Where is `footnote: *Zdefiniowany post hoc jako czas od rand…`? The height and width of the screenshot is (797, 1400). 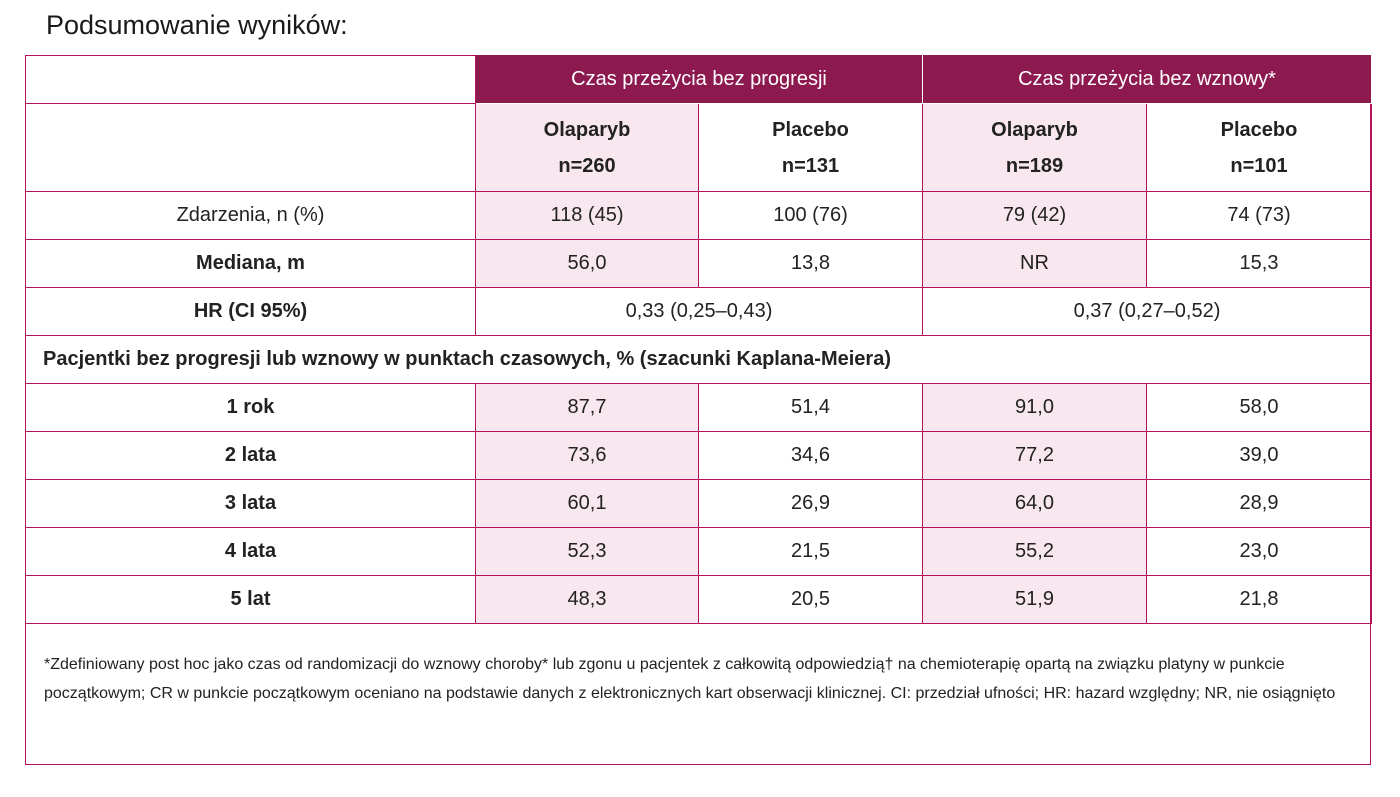 footnote: *Zdefiniowany post hoc jako czas od rand… is located at coordinates (690, 679).